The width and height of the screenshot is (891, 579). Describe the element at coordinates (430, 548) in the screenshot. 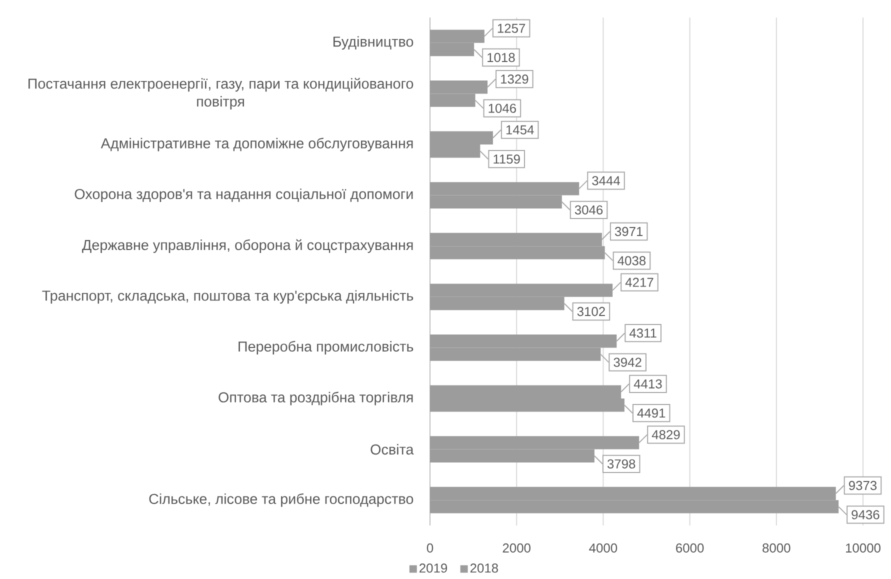

I see `x-tick-label: 0` at that location.